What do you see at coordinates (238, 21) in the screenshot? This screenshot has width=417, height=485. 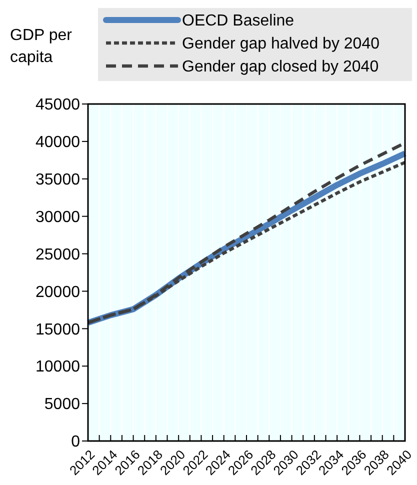 I see `legend-label: OECD Baseline` at bounding box center [238, 21].